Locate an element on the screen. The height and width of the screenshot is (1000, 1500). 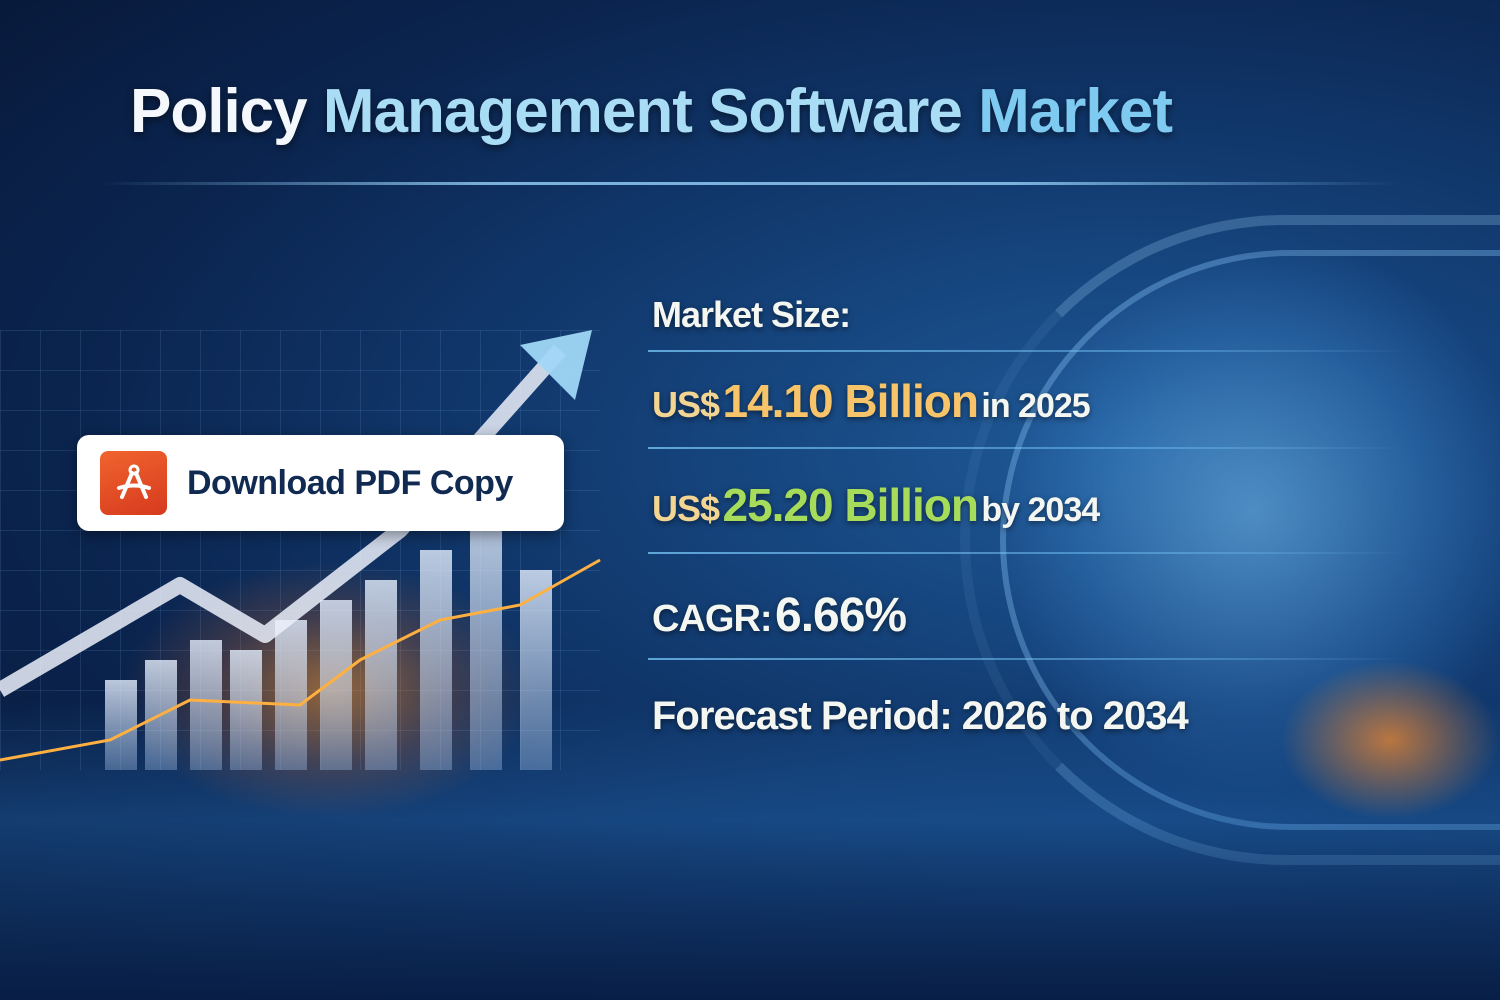
cagr-label: CAGR: is located at coordinates (712, 619).